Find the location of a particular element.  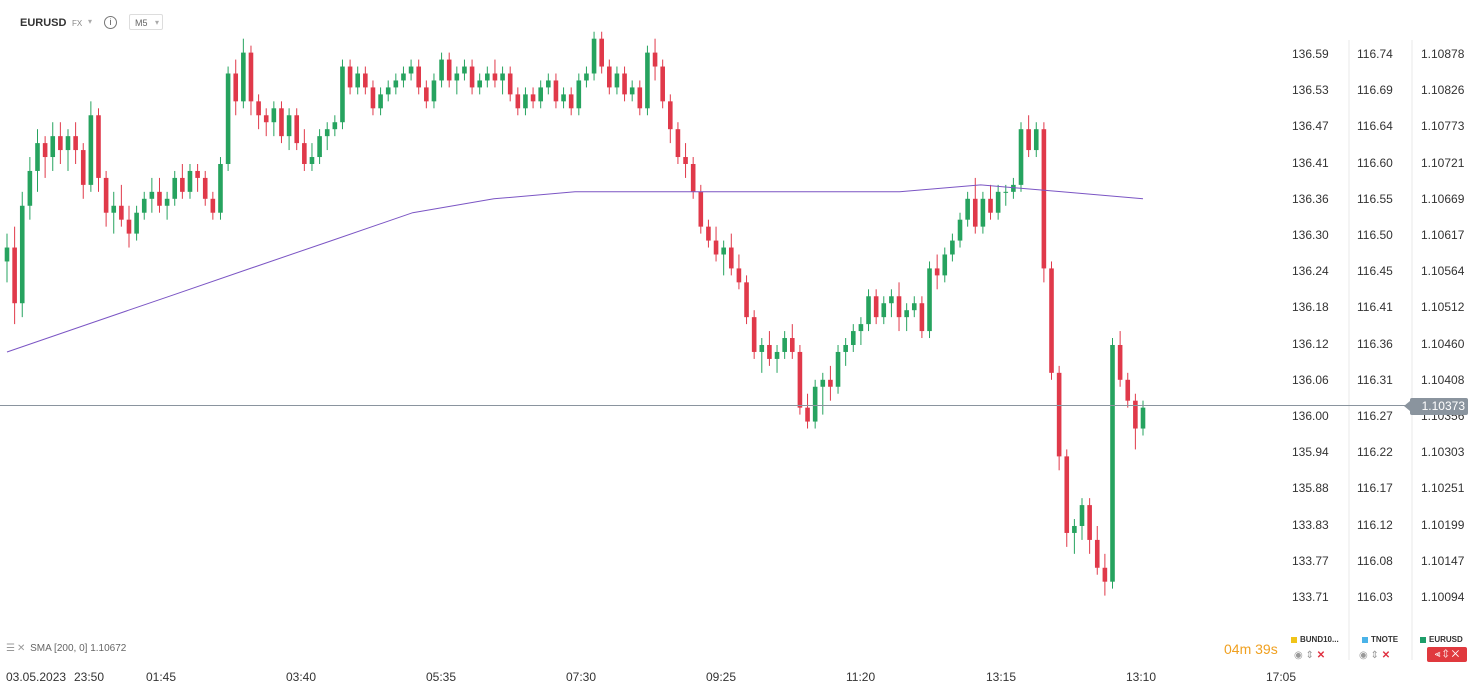

legend-eurusd: EURUSD is located at coordinates (1441, 639).